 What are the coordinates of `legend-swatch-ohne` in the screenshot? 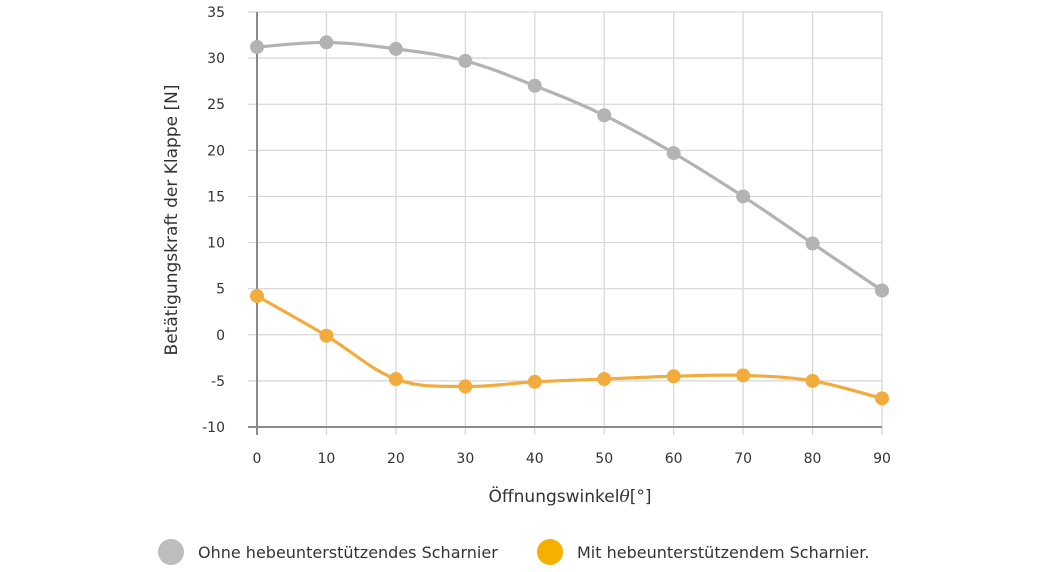 It's located at (171, 552).